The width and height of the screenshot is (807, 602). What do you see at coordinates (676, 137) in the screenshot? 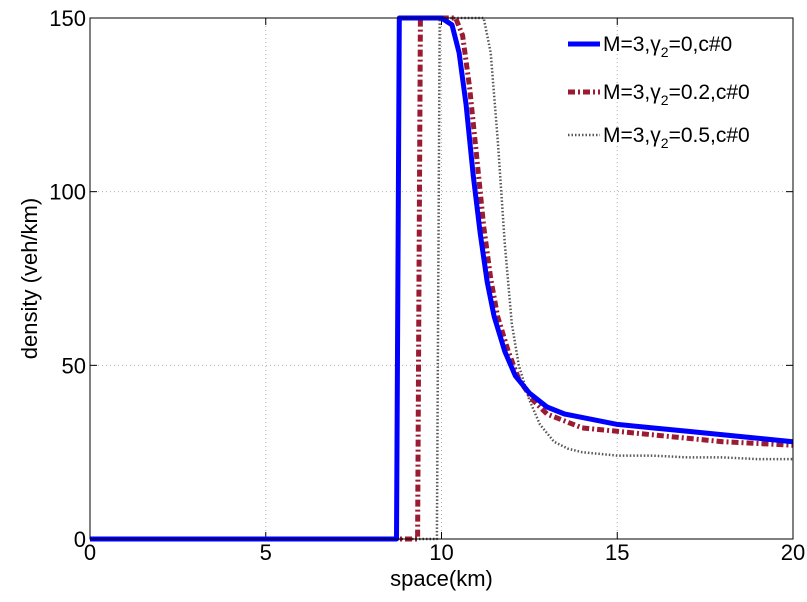
I see `legend-label-3: M=3,γ2=0.5,c#0` at bounding box center [676, 137].